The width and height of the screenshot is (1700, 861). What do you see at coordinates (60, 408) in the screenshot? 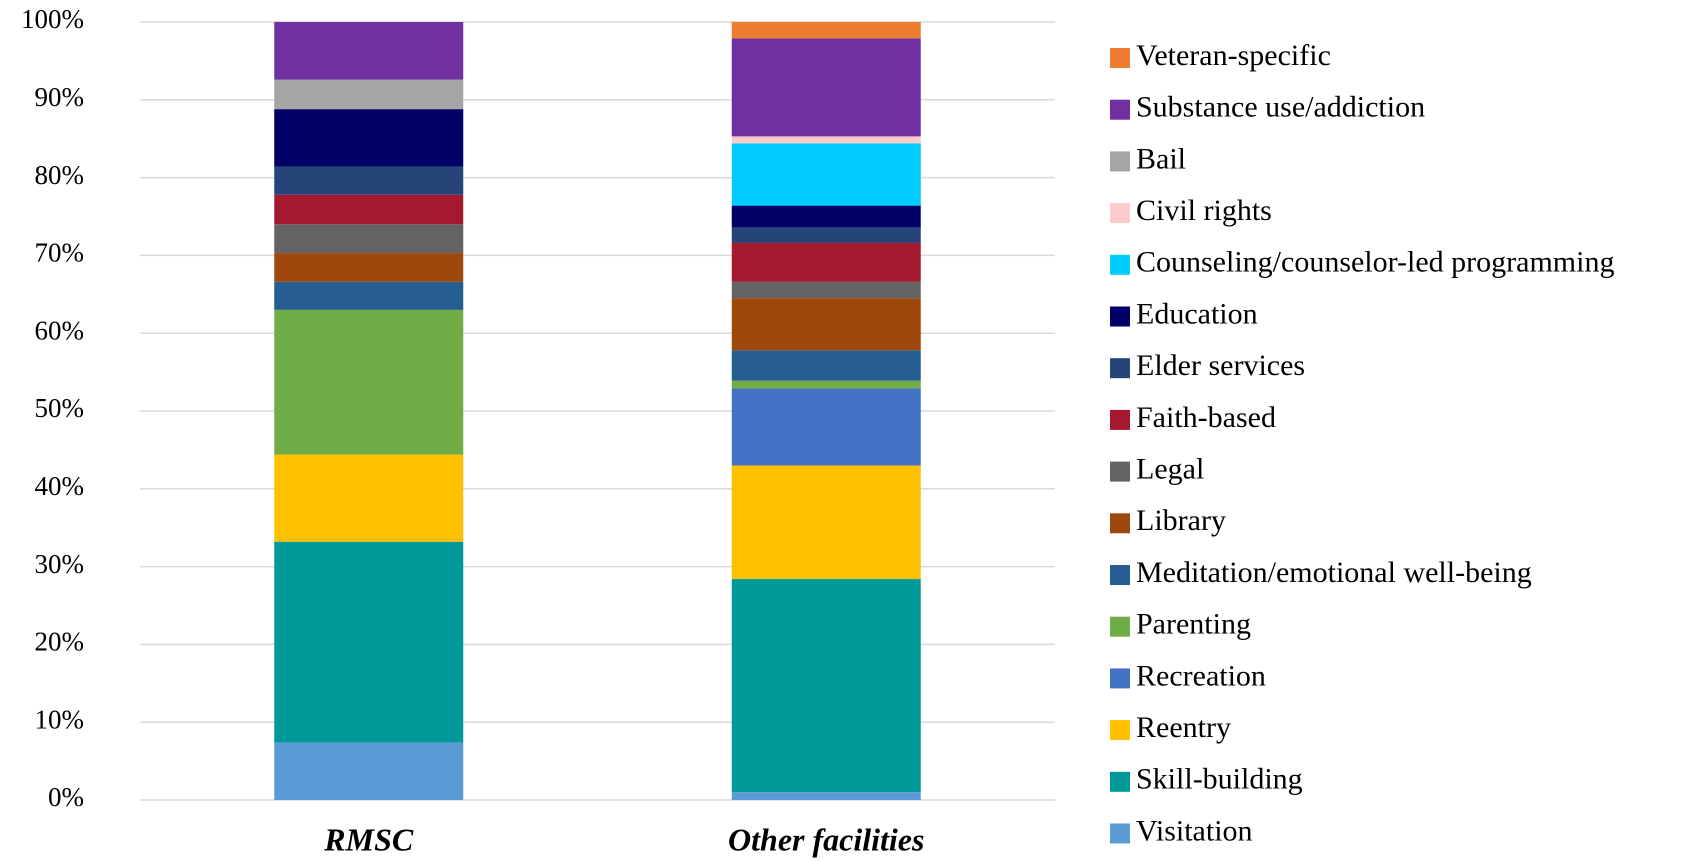
I see `y-tick-label: 50%` at bounding box center [60, 408].